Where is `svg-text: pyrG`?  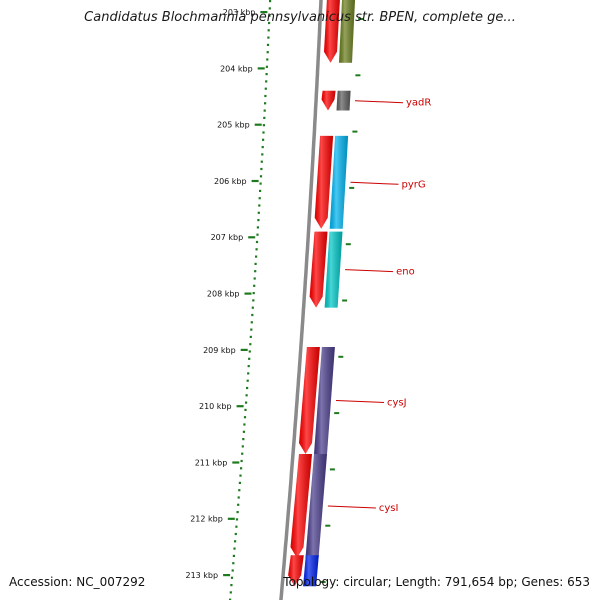 svg-text: pyrG is located at coordinates (414, 184).